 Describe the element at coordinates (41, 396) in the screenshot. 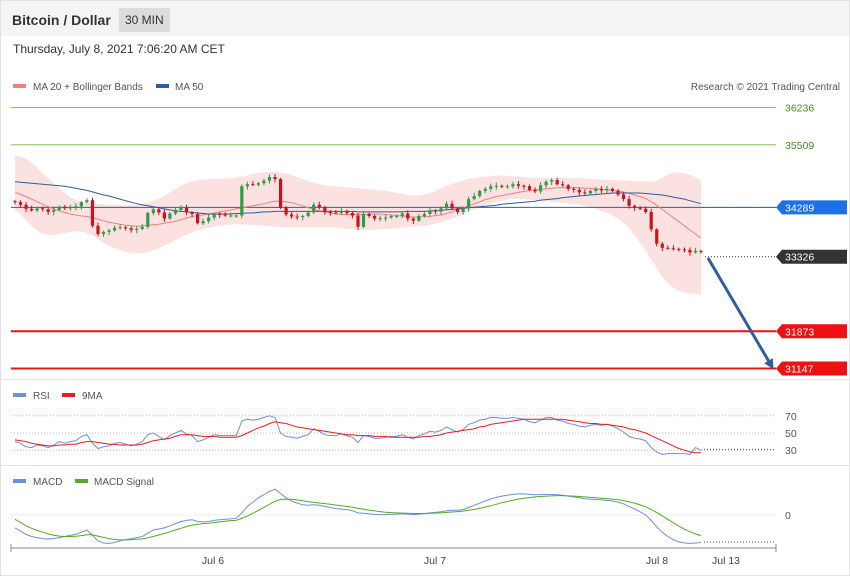

I see `rsi-legend-label: RSI` at that location.